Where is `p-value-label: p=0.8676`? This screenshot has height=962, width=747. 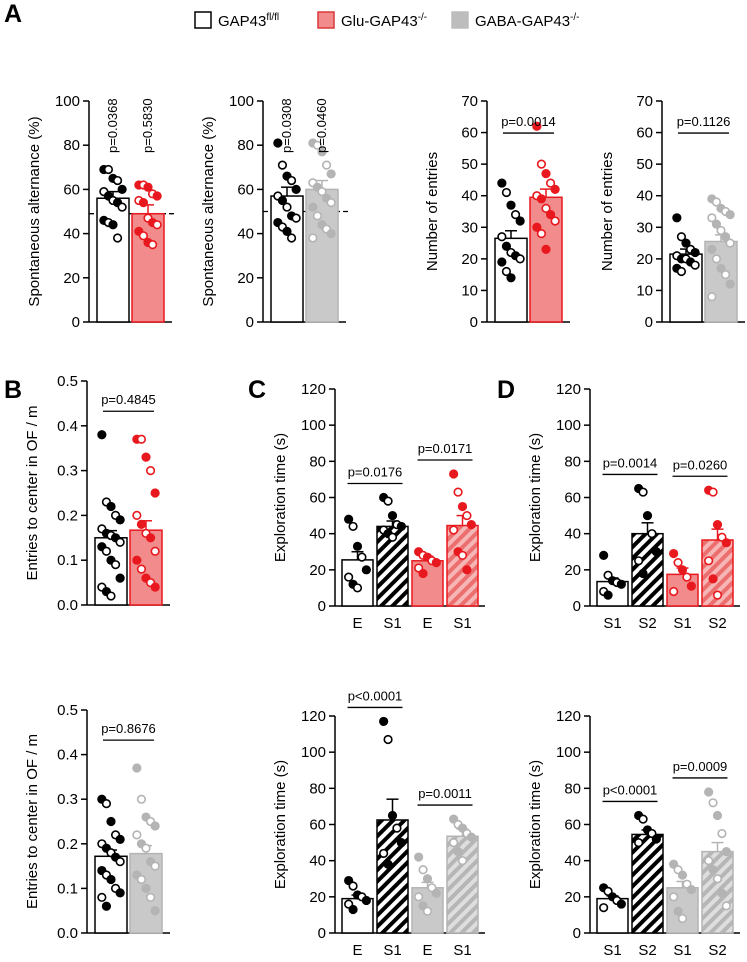 p-value-label: p=0.8676 is located at coordinates (128, 728).